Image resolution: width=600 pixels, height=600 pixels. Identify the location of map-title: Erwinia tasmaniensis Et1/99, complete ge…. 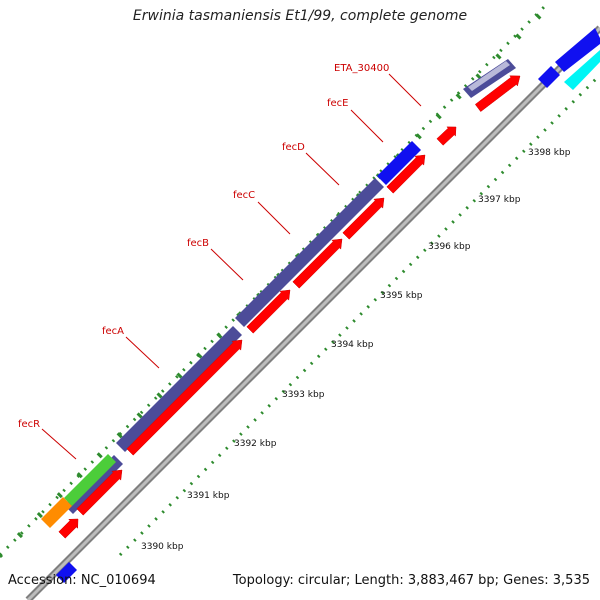
(300, 16).